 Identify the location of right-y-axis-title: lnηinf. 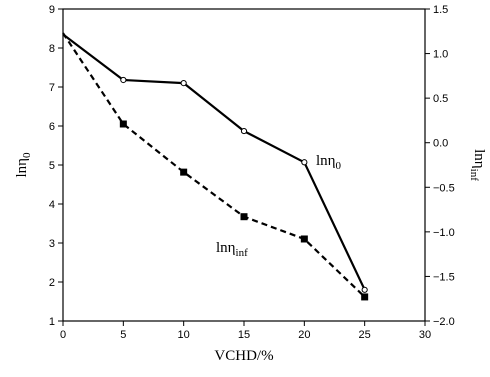
(477, 165).